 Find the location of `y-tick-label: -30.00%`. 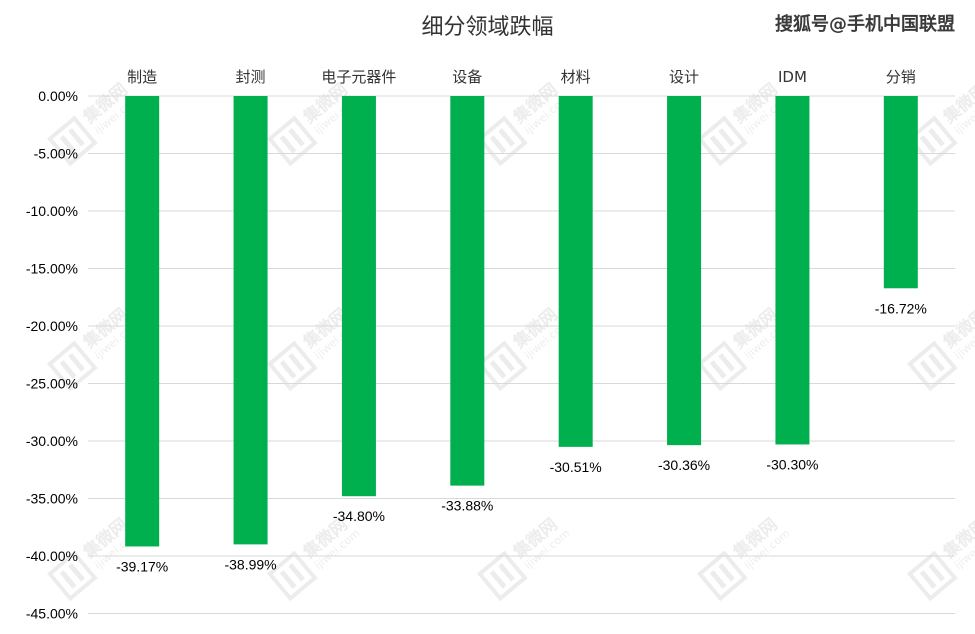

y-tick-label: -30.00% is located at coordinates (52, 441).